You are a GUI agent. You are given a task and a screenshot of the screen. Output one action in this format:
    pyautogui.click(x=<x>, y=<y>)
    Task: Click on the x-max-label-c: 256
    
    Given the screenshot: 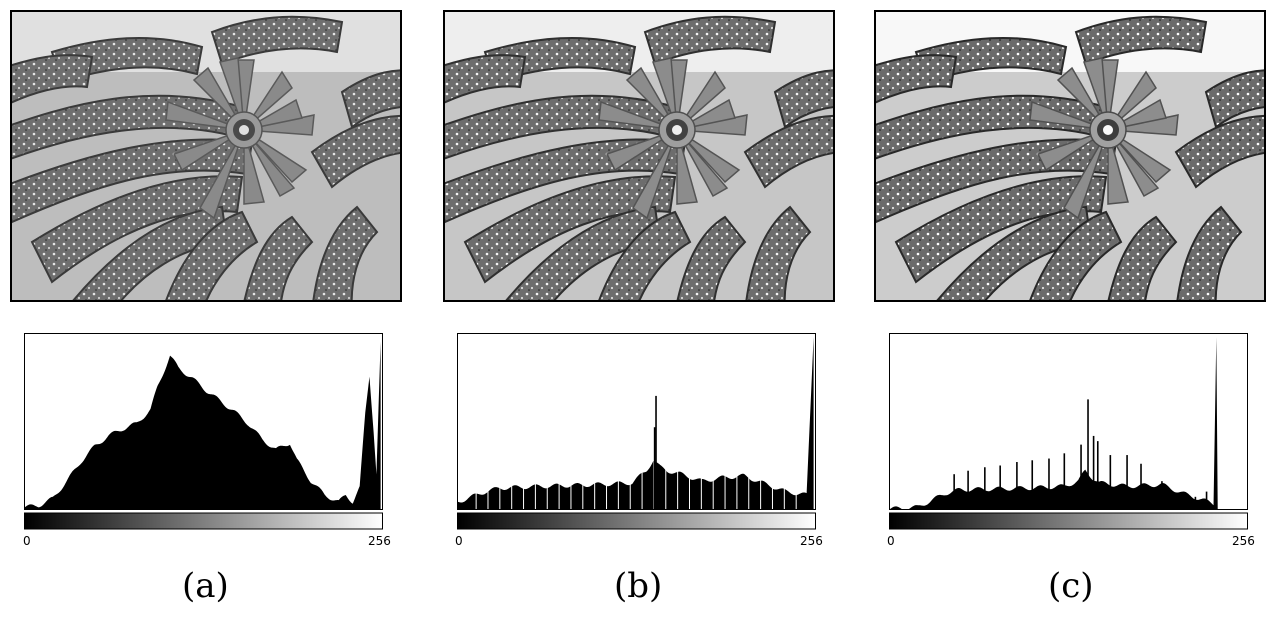 What is the action you would take?
    pyautogui.click(x=1243, y=541)
    